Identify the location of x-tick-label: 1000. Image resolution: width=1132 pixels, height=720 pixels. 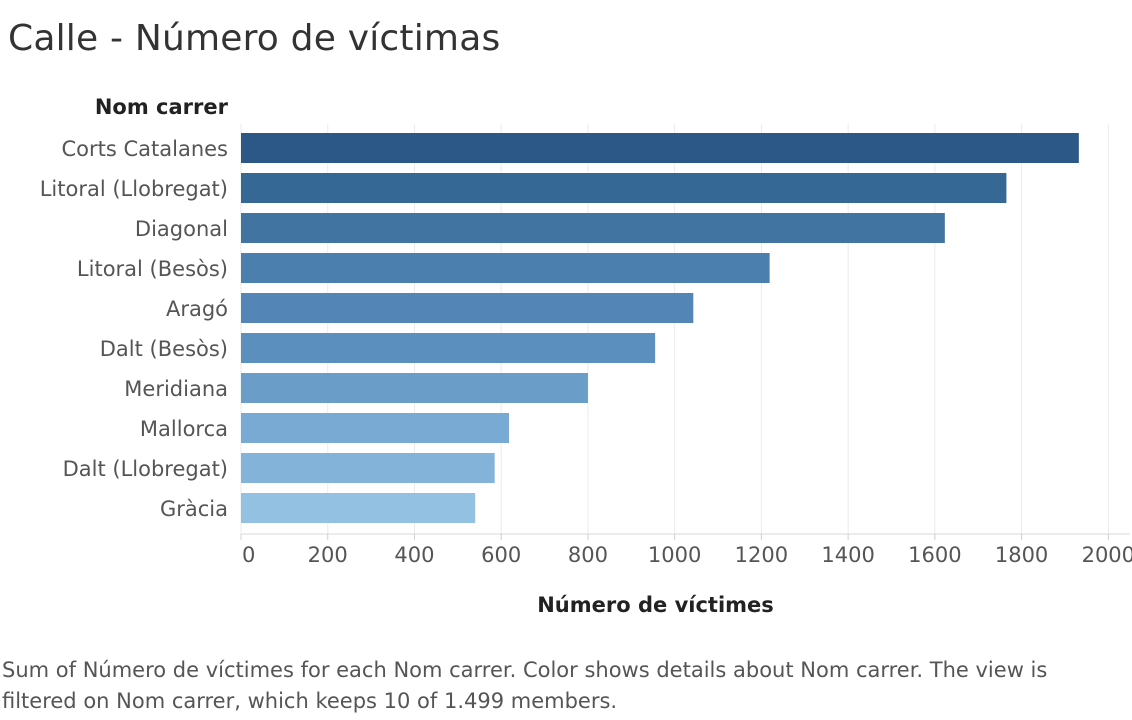
(674, 555).